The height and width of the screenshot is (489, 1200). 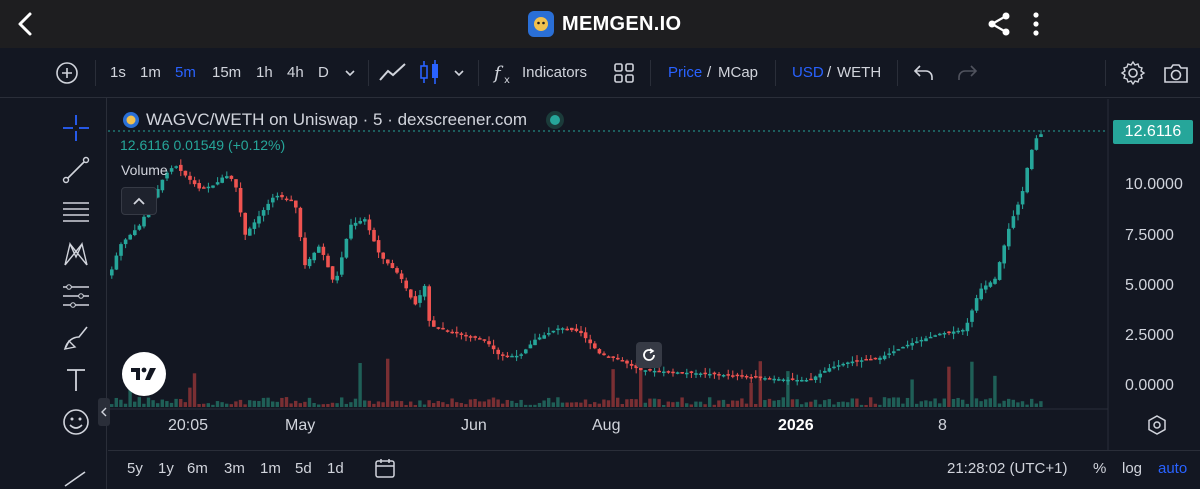 What do you see at coordinates (303, 468) in the screenshot?
I see `range-5d: 5d` at bounding box center [303, 468].